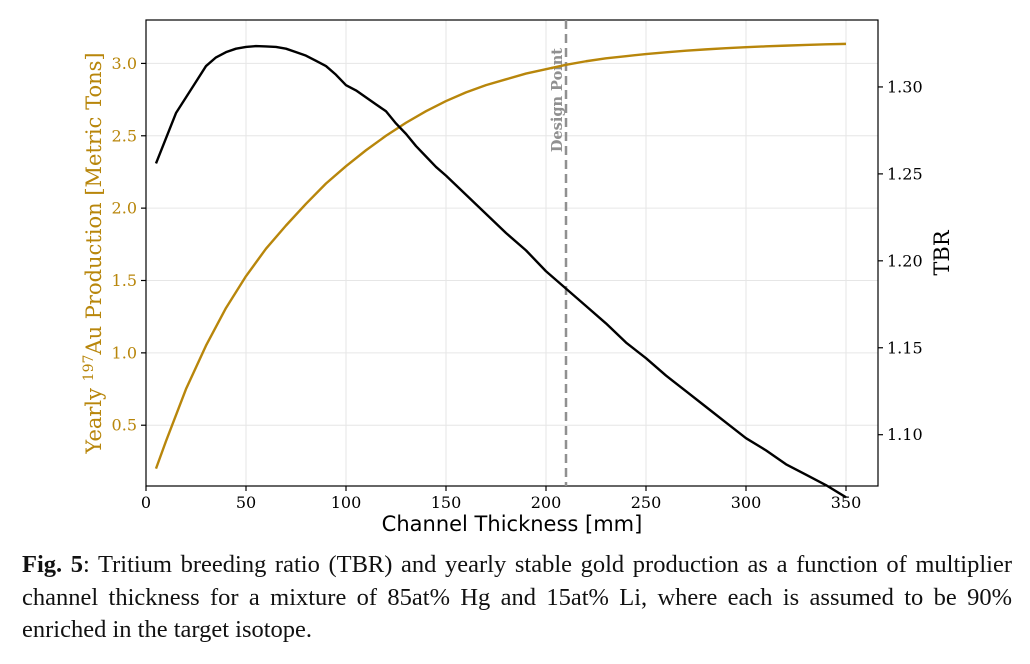  I want to click on right-y-axis-ticks: 1.10 1.15 1.20 1.25 1.30, so click(900, 260).